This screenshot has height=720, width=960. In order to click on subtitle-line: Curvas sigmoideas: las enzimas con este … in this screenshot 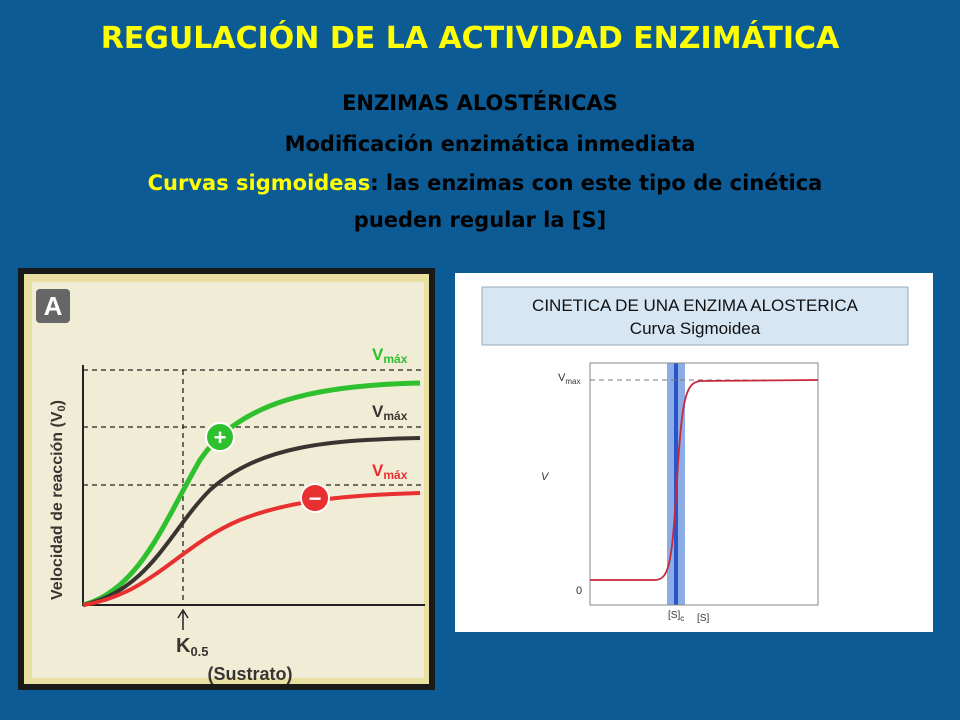, I will do `click(485, 183)`.